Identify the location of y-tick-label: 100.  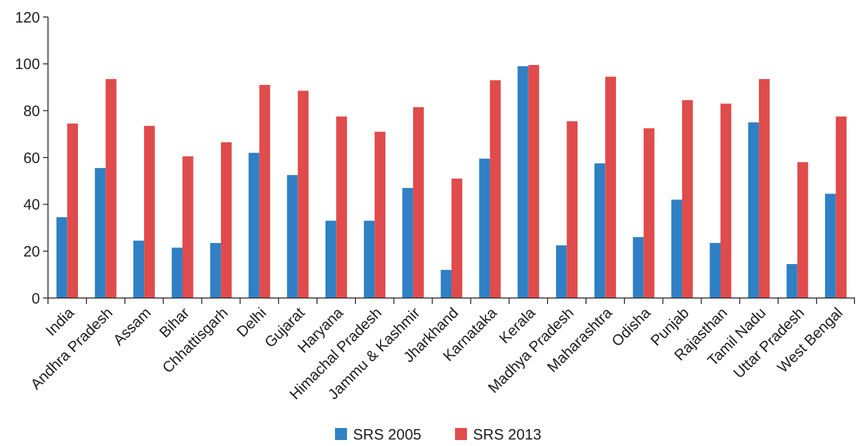
(27, 65).